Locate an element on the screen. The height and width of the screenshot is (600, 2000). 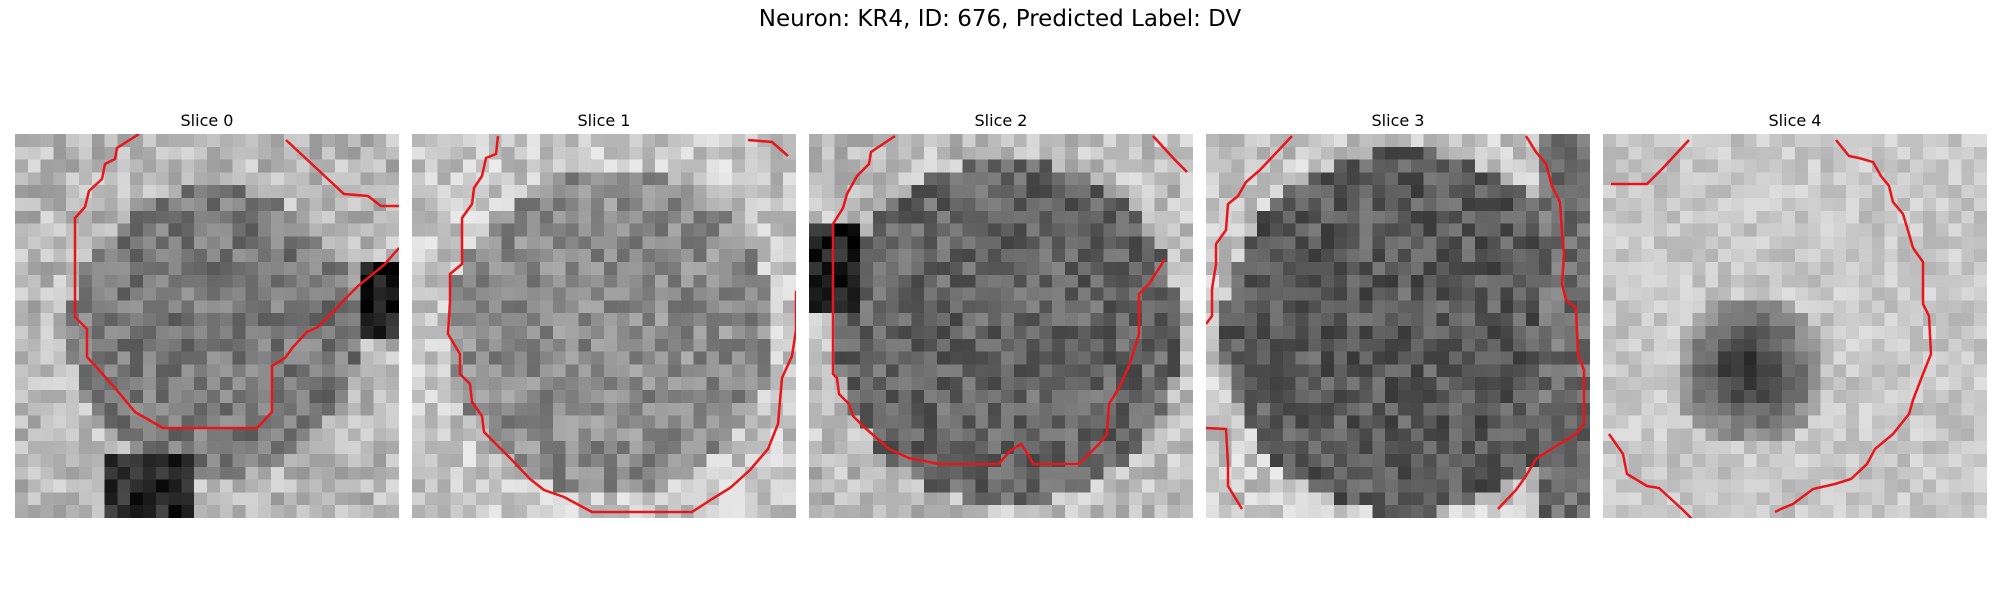
slice-panel-4: Slice 4 is located at coordinates (1795, 313).